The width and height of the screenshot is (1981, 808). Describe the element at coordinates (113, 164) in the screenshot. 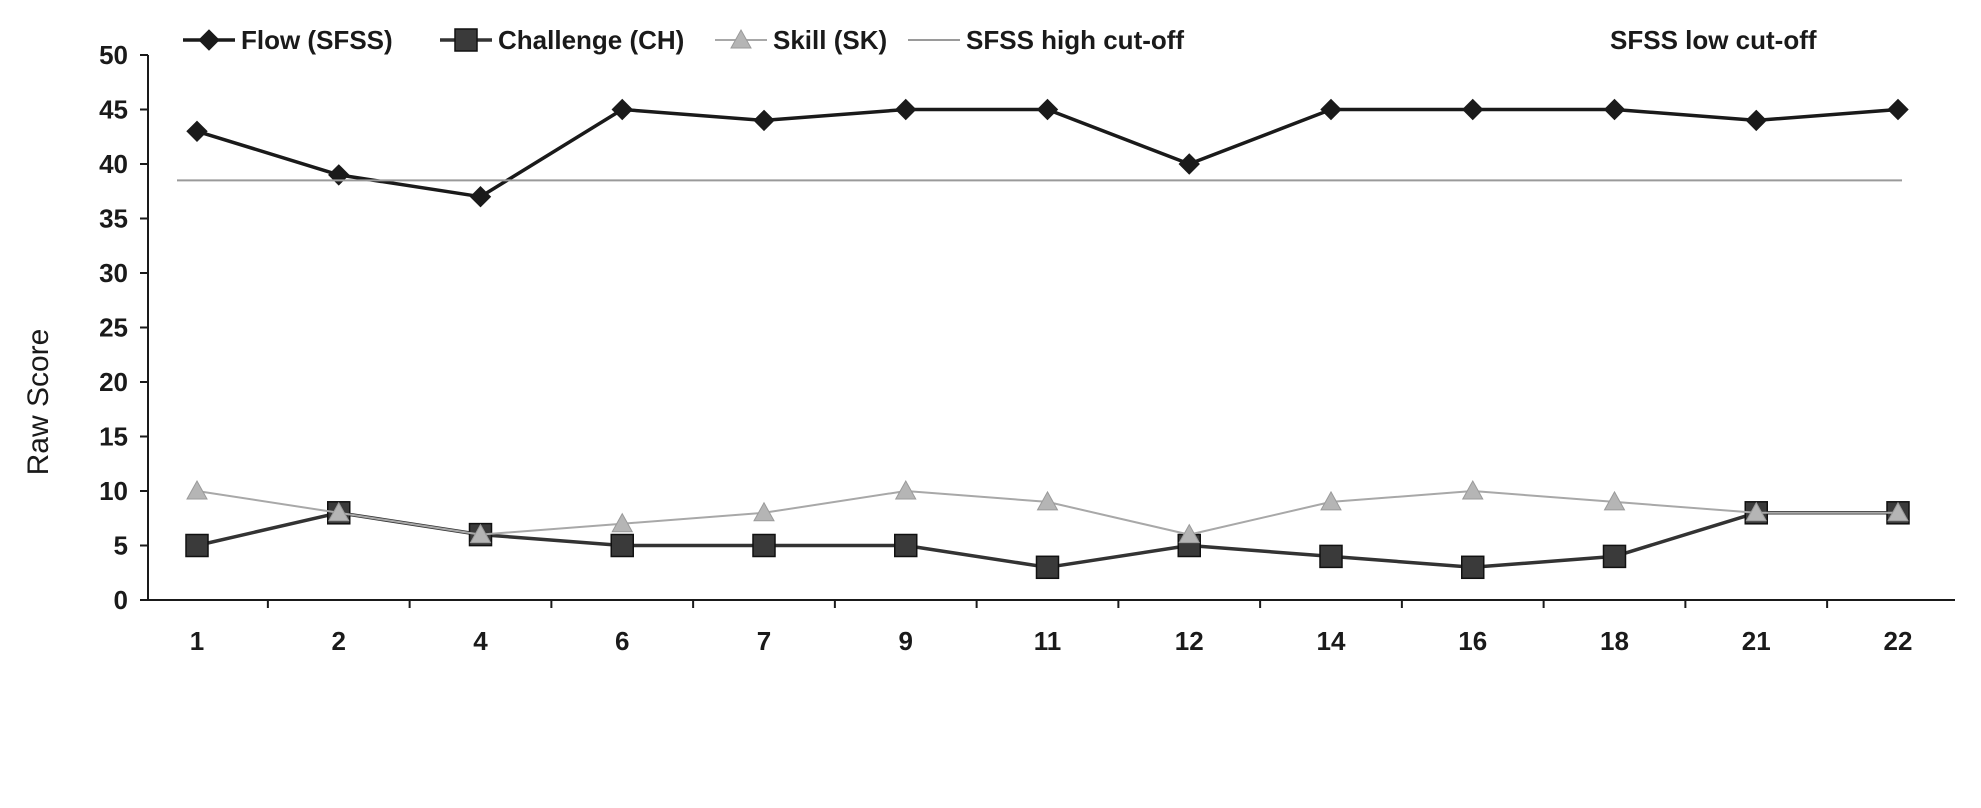

I see `y-tick-label: 40` at that location.